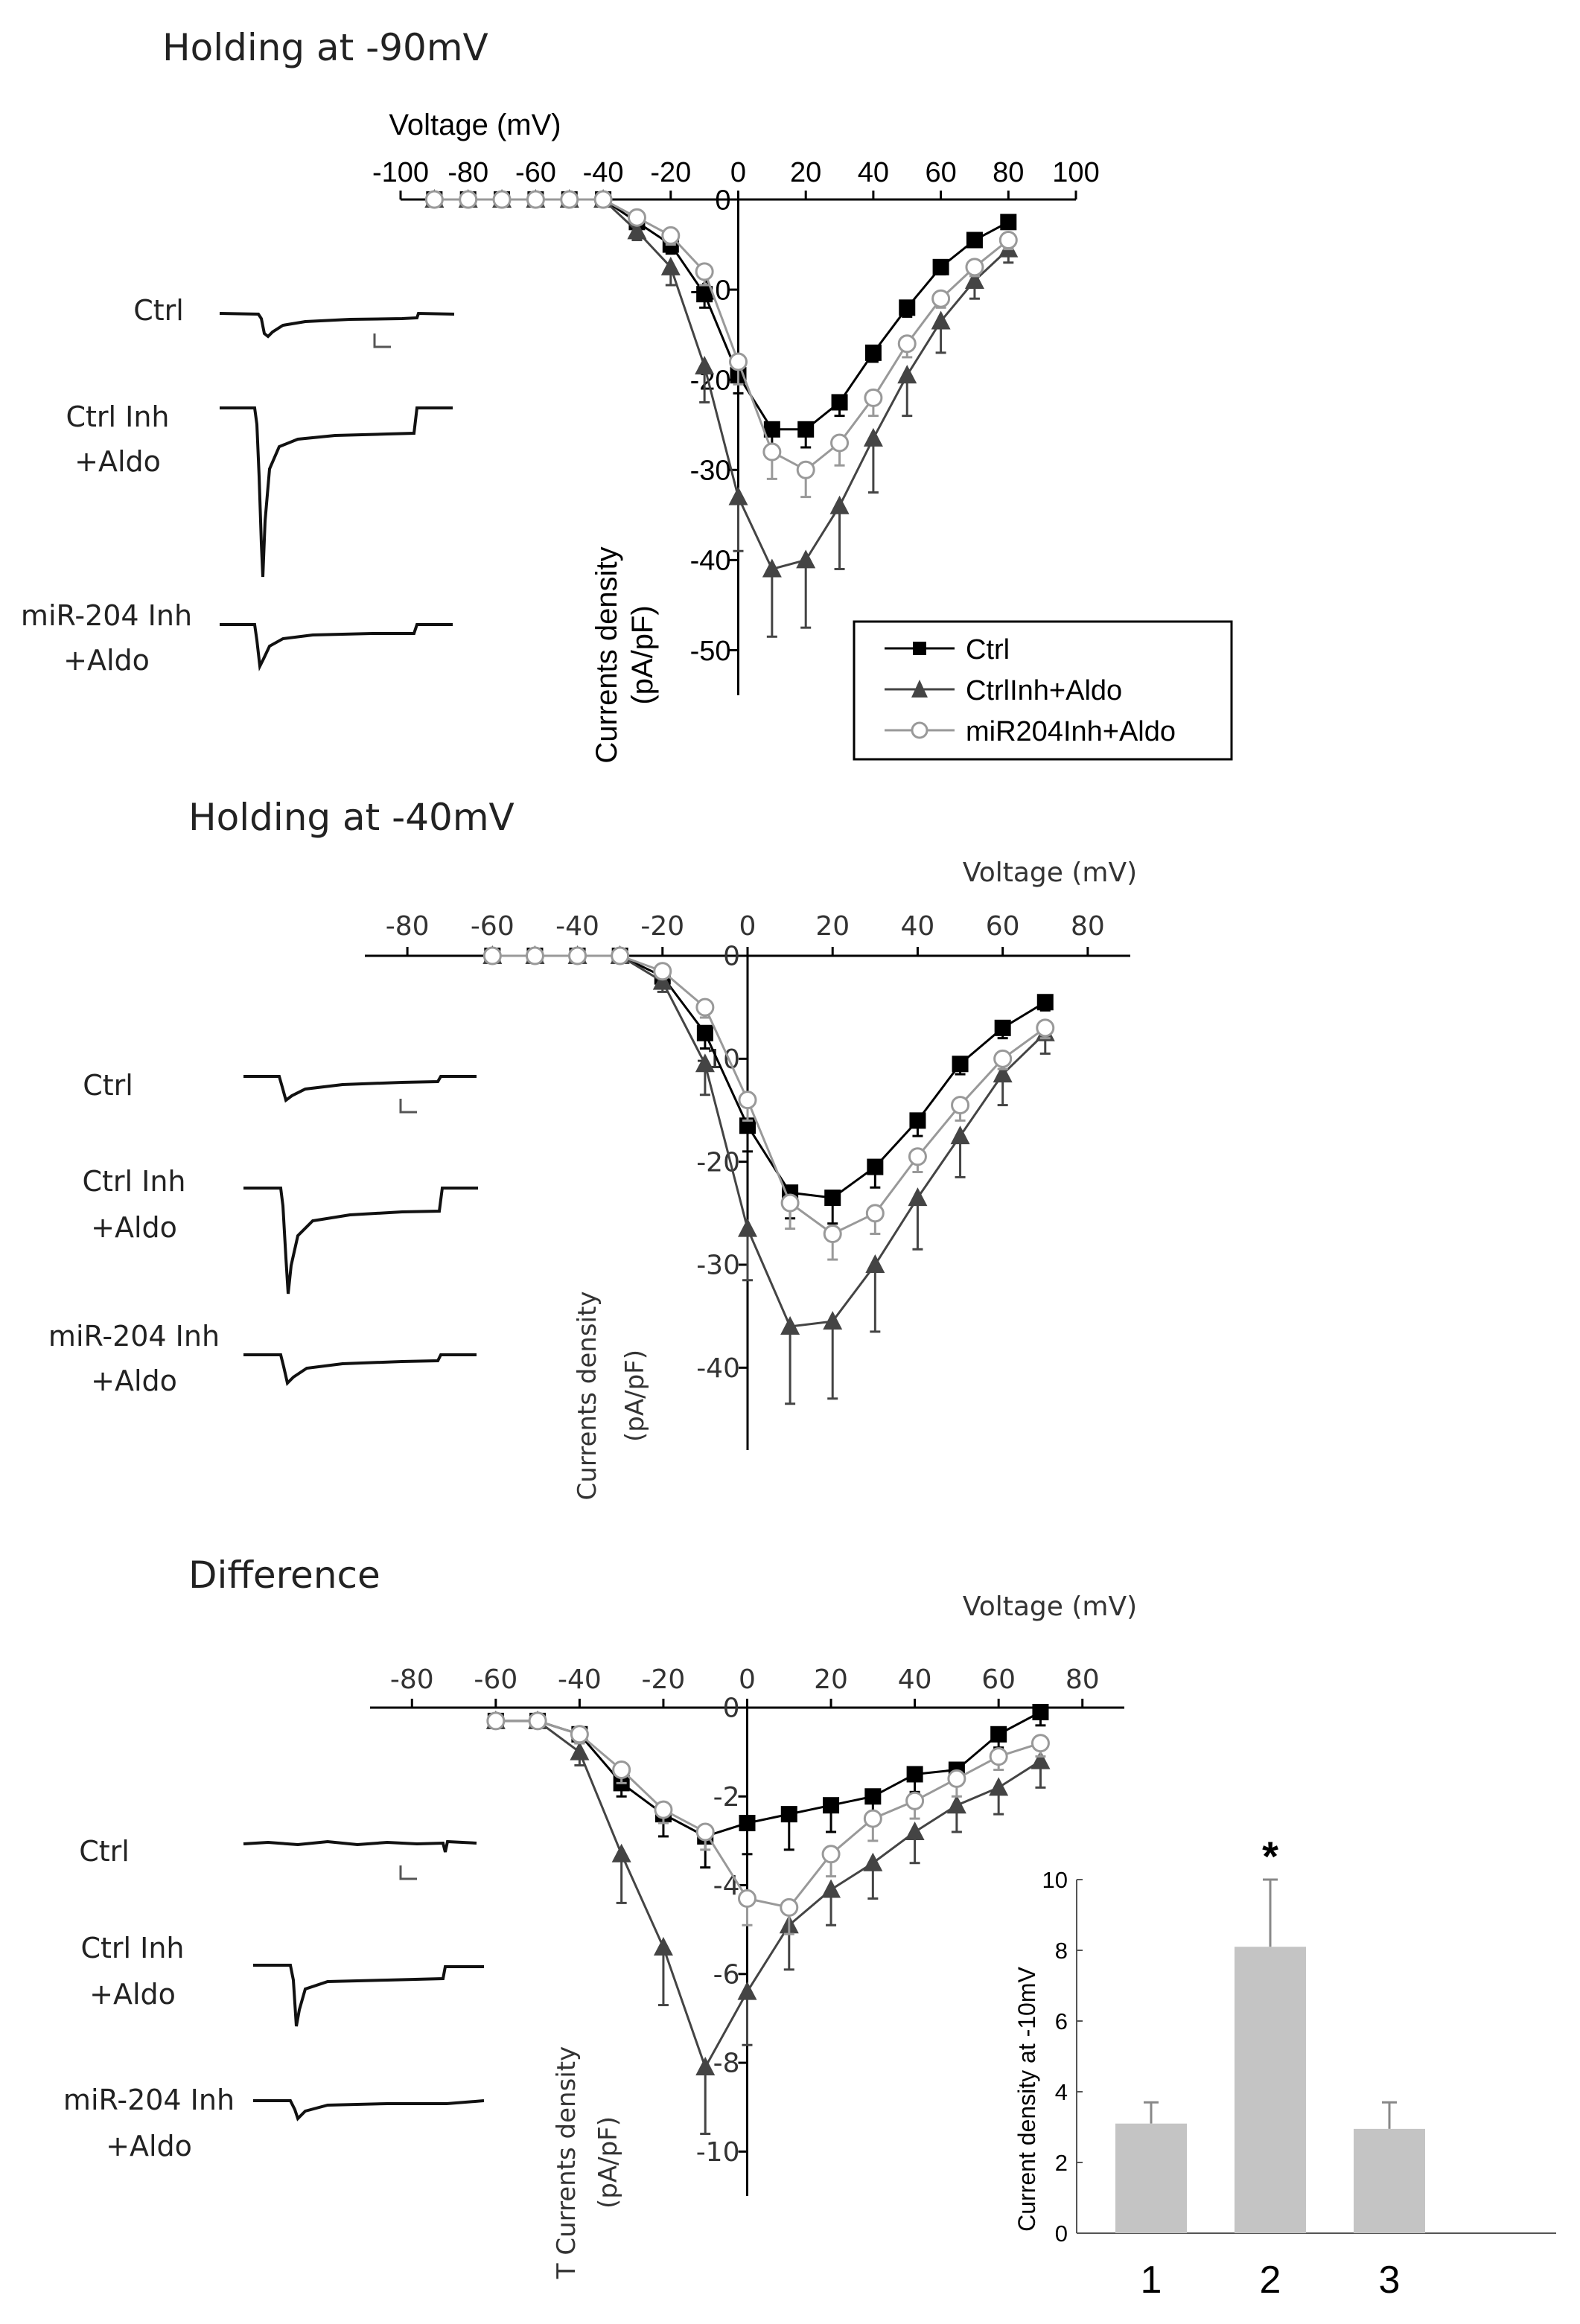  What do you see at coordinates (1061, 2092) in the screenshot?
I see `y-tick-label: 4` at bounding box center [1061, 2092].